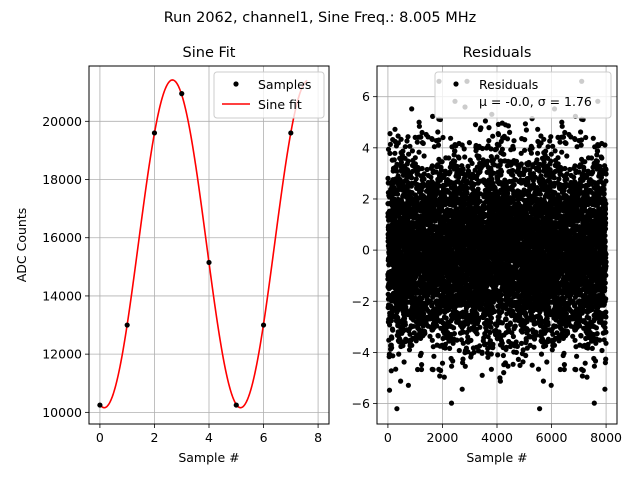 The image size is (640, 480). I want to click on residuals-title: Residuals, so click(497, 53).